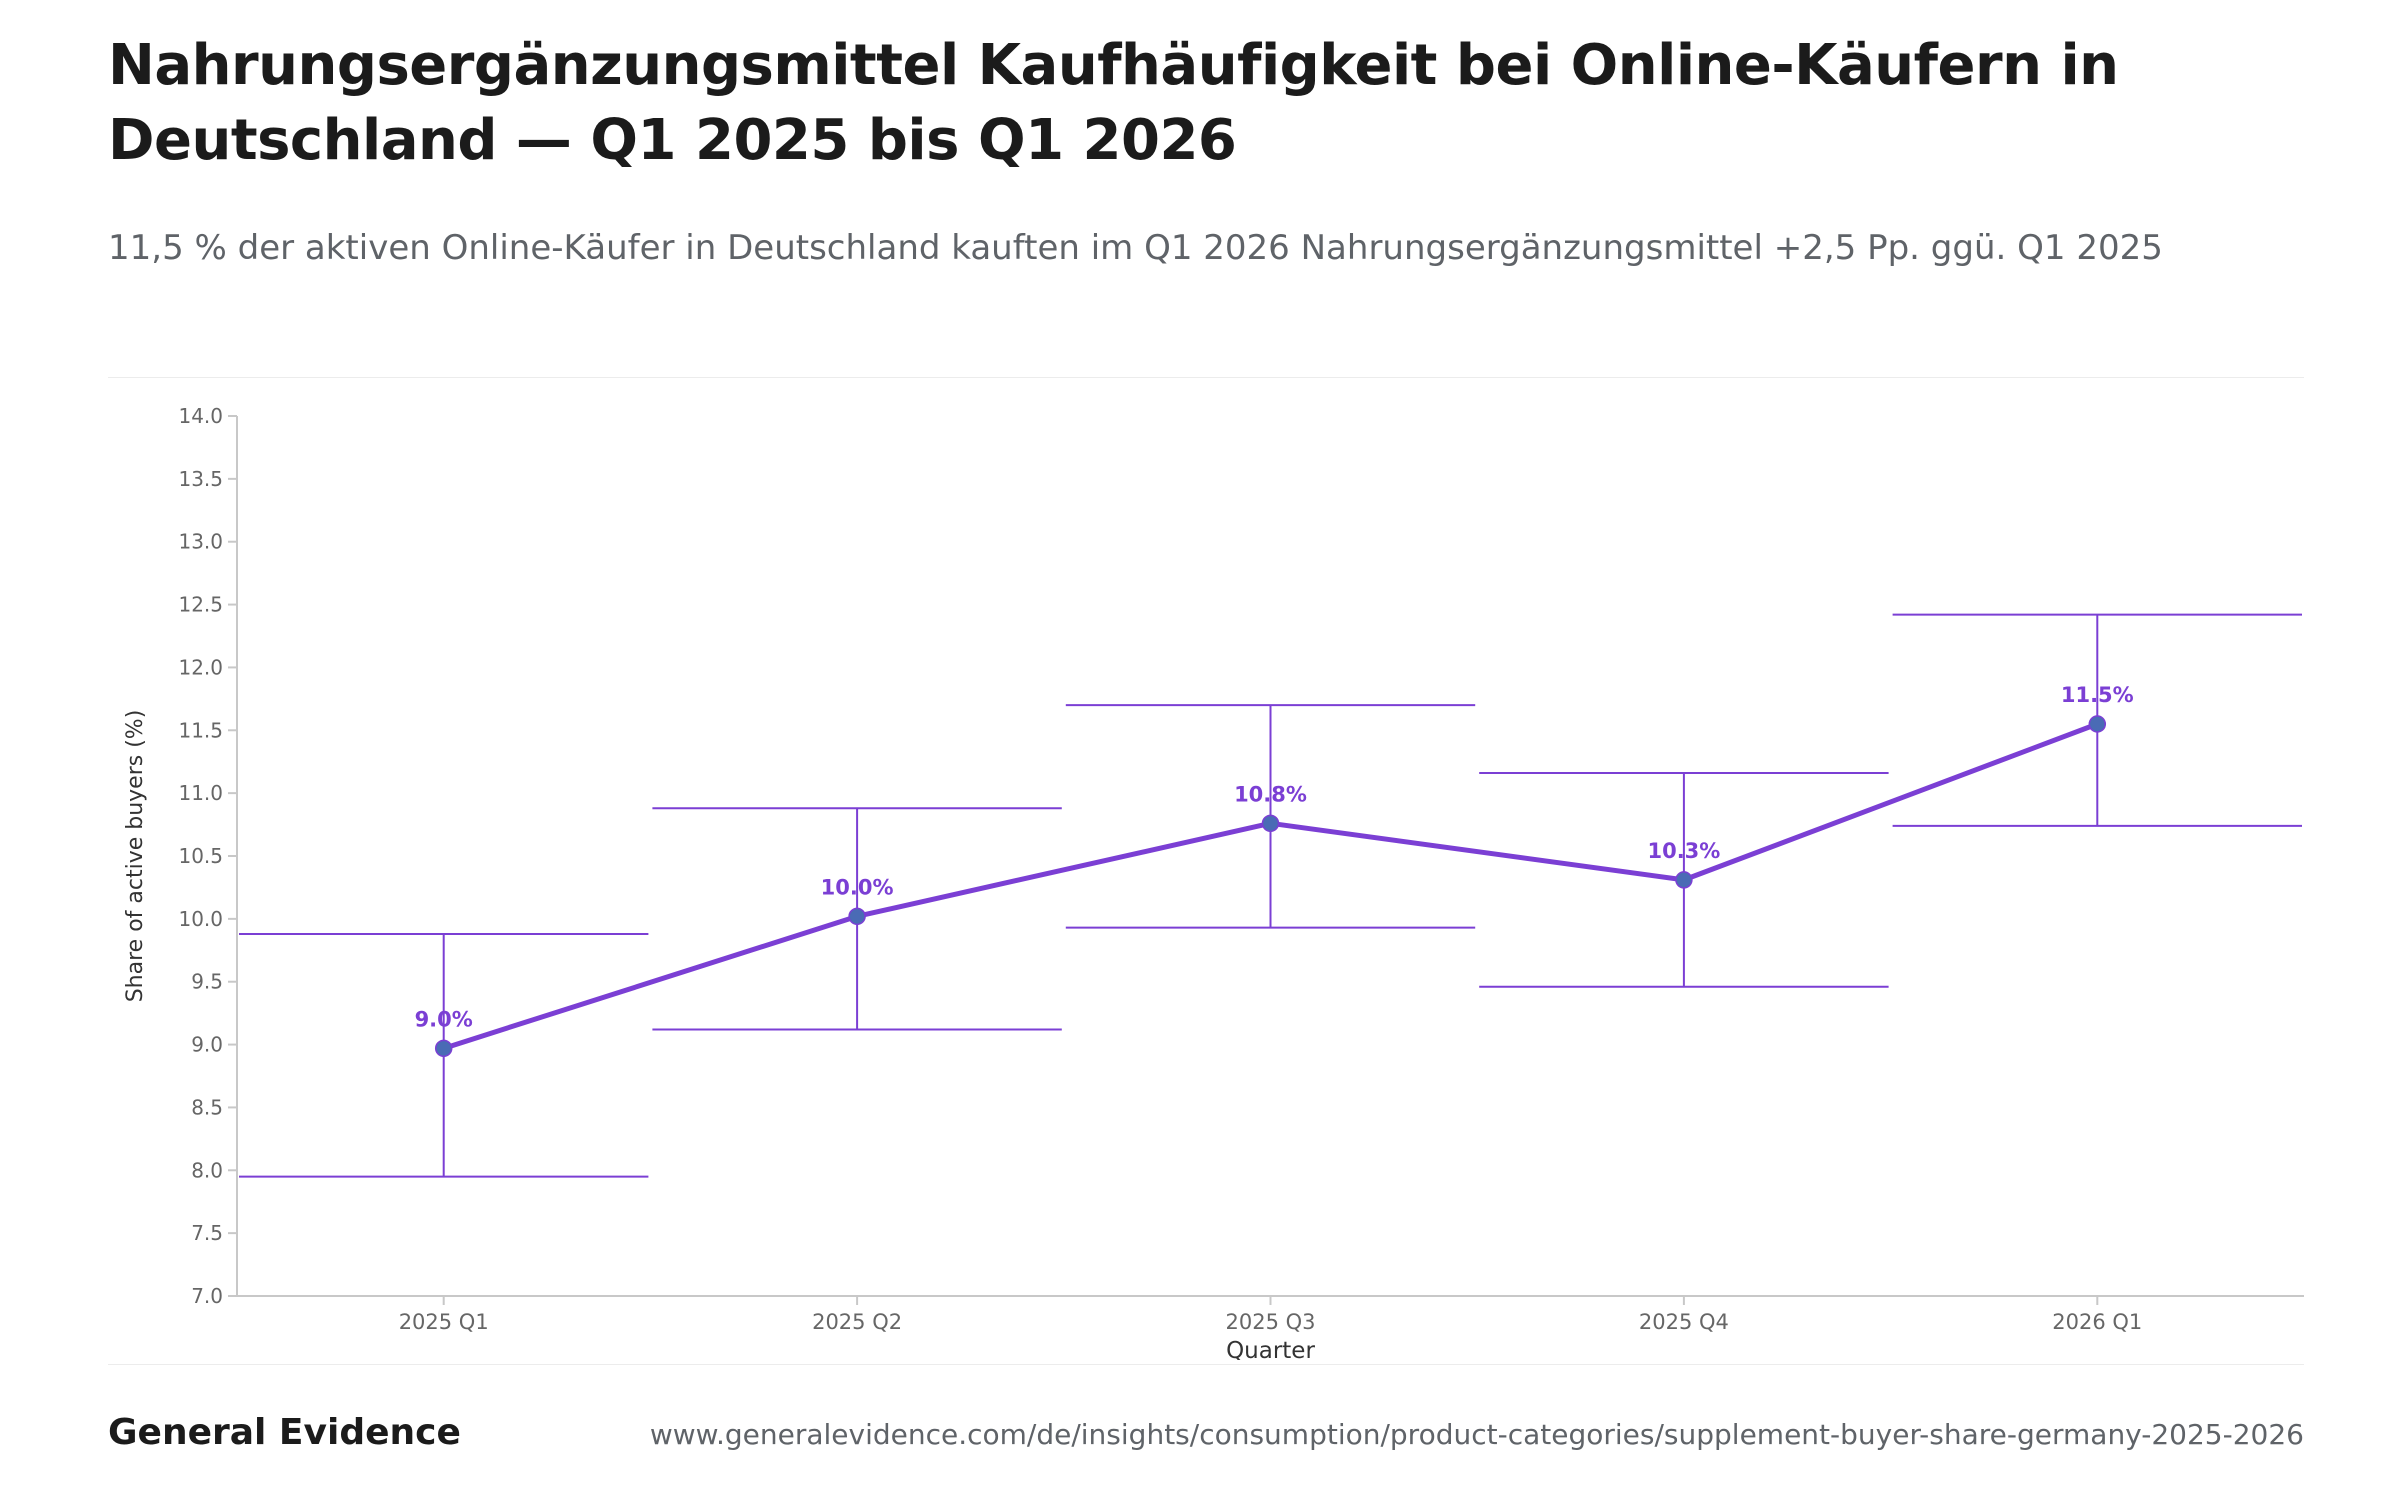  What do you see at coordinates (2097, 1322) in the screenshot?
I see `x-tick-label: 2026 Q1` at bounding box center [2097, 1322].